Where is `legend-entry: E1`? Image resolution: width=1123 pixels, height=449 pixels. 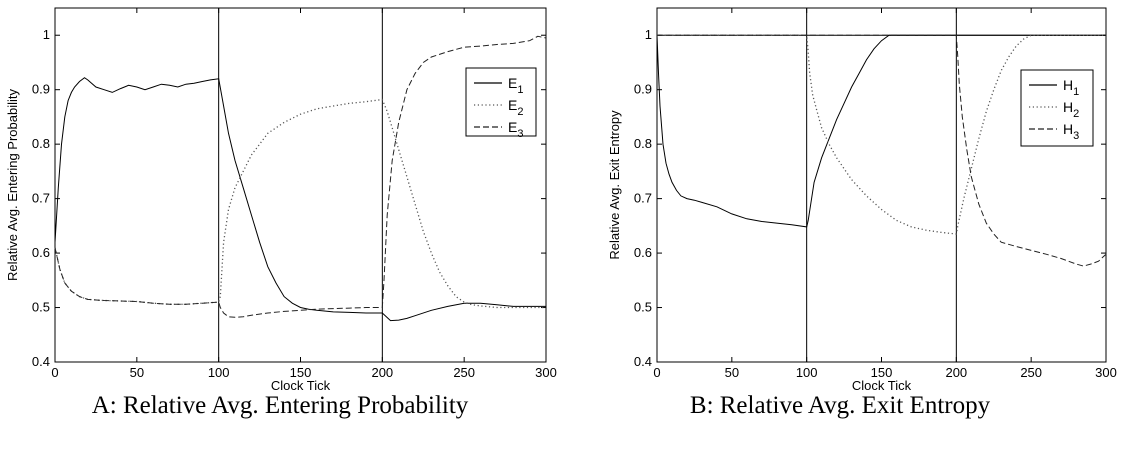 legend-entry: E1 is located at coordinates (515, 85).